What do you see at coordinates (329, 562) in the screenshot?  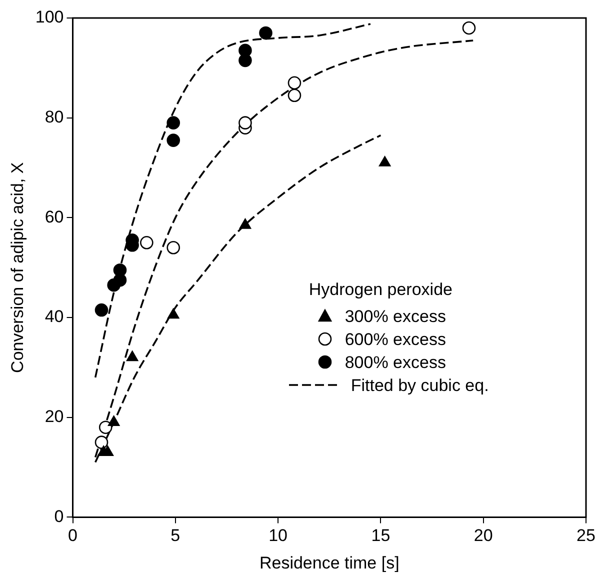 I see `x-axis-title: Residence time [s]` at bounding box center [329, 562].